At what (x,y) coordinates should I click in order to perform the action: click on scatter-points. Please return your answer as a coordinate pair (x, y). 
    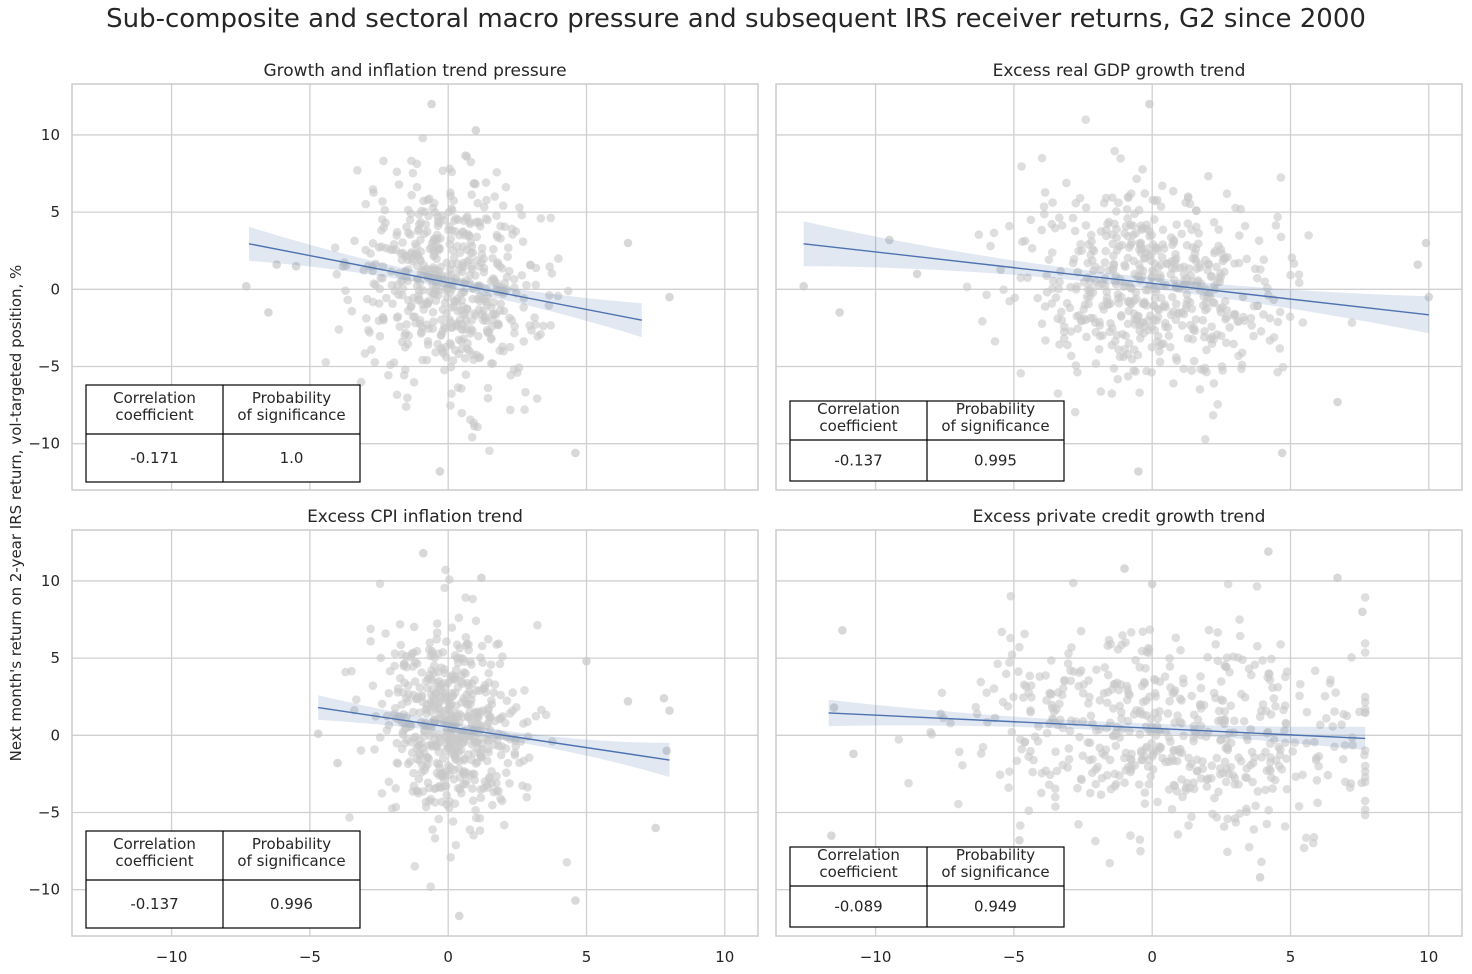
    Looking at the image, I should click on (1098, 734).